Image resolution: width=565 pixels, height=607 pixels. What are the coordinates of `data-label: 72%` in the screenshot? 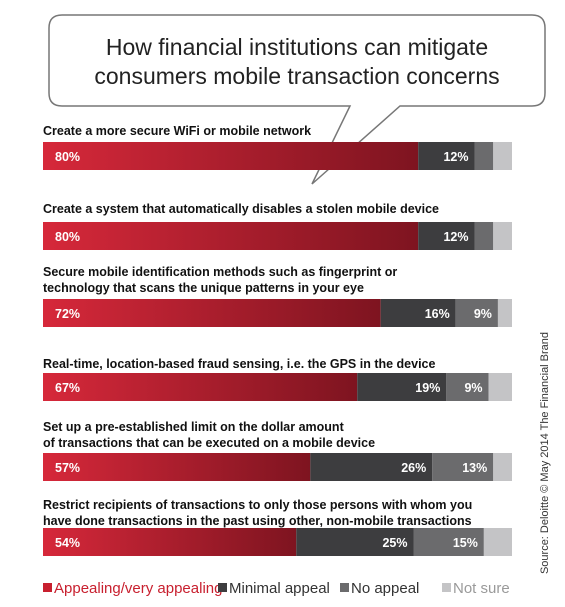 It's located at (67, 314).